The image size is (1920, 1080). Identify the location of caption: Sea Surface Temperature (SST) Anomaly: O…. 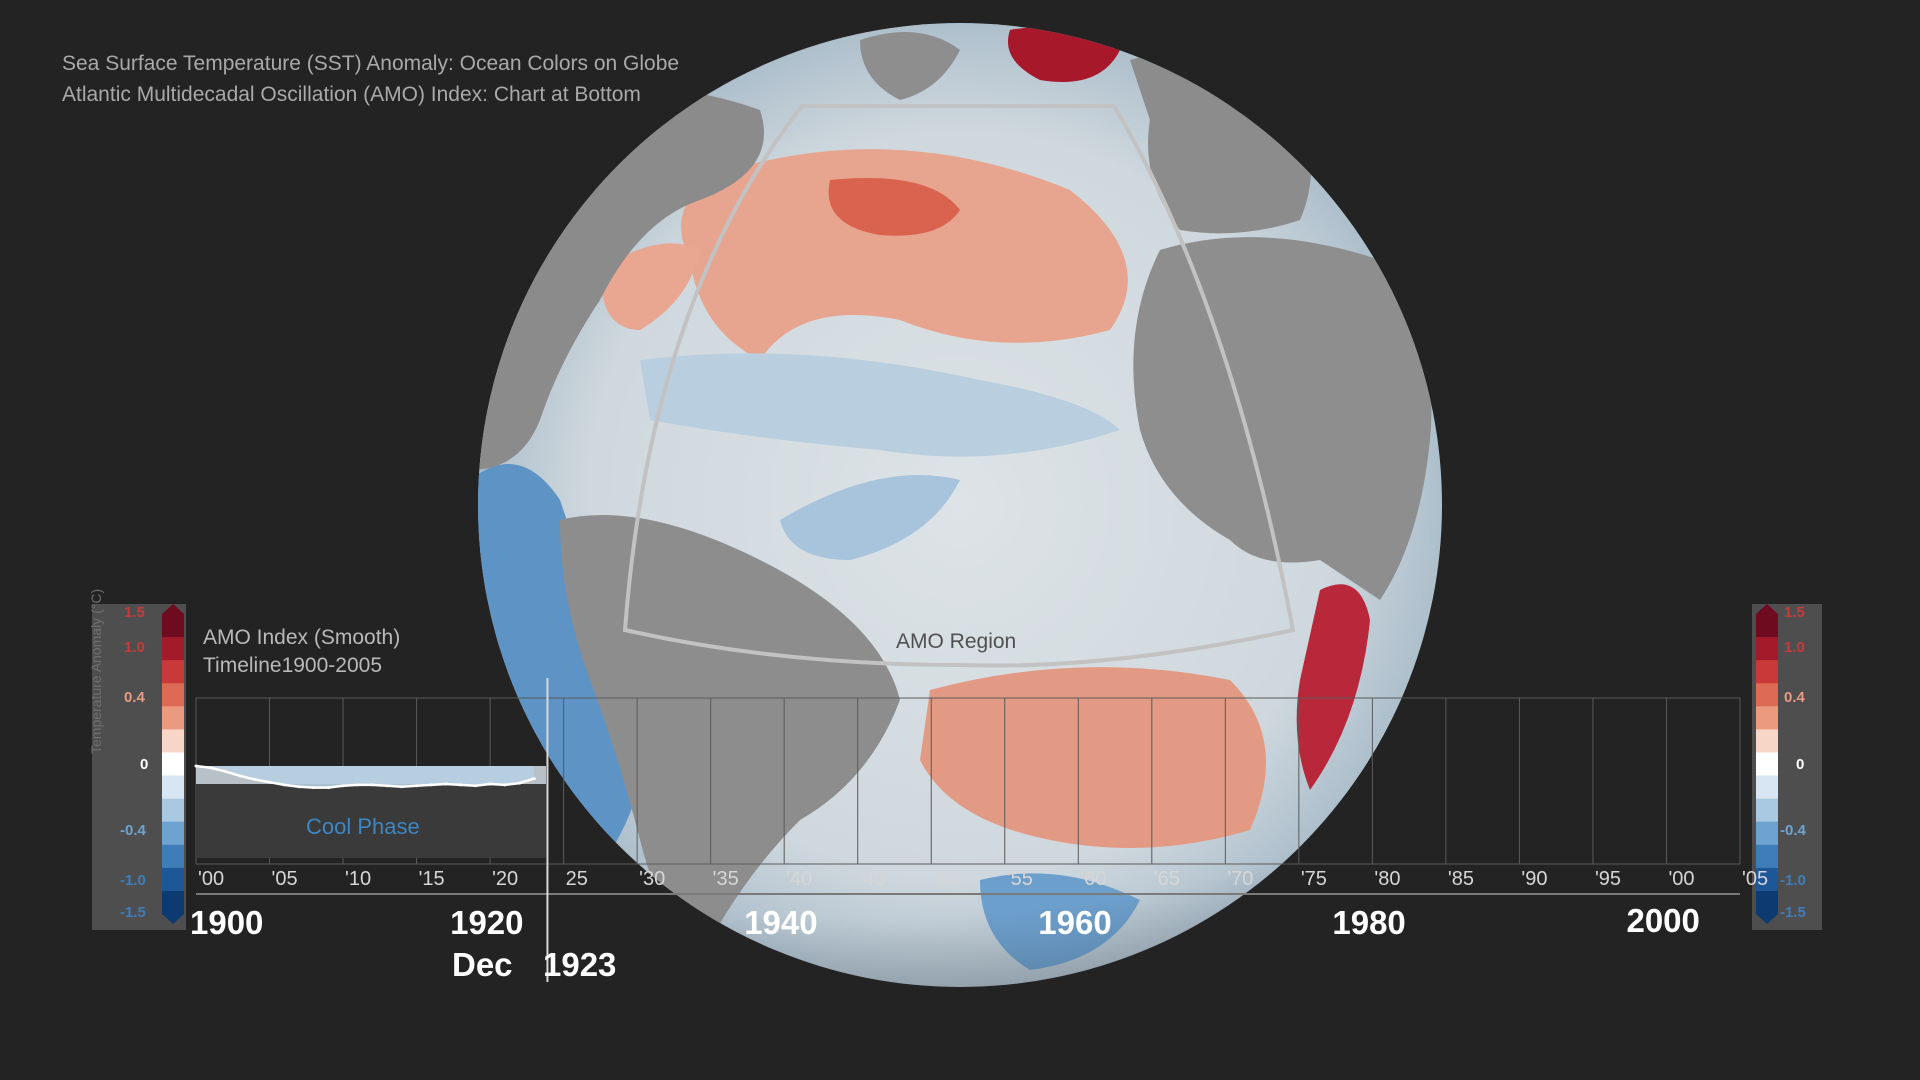
(370, 79).